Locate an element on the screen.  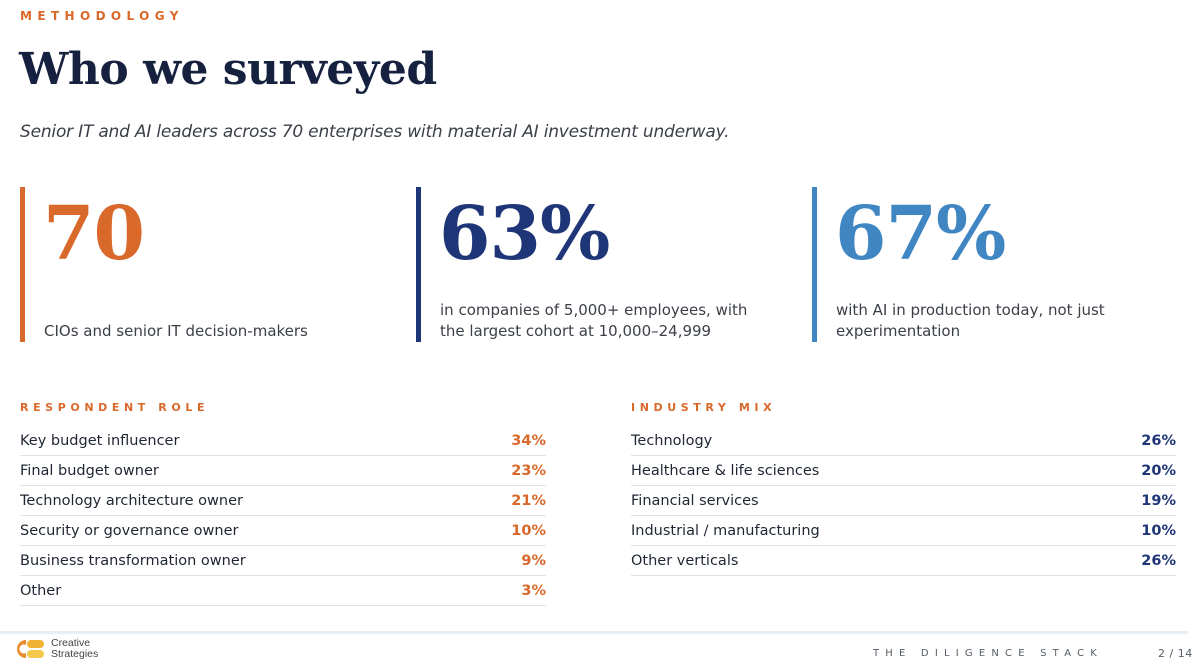
stat-value: 63% is located at coordinates (524, 234).